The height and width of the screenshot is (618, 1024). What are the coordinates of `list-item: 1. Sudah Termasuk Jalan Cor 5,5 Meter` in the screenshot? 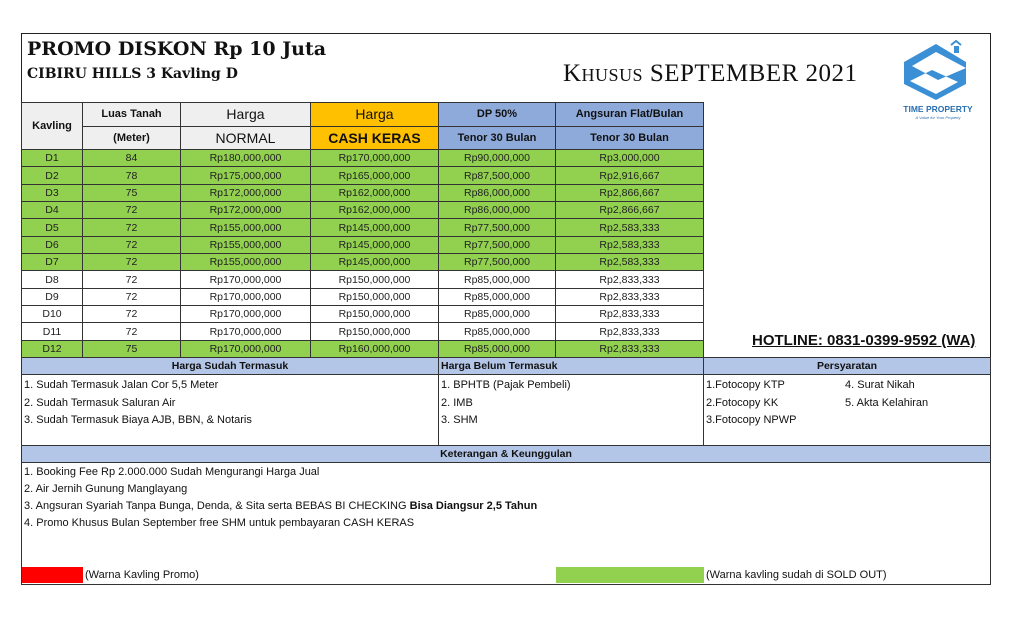 It's located at (121, 385).